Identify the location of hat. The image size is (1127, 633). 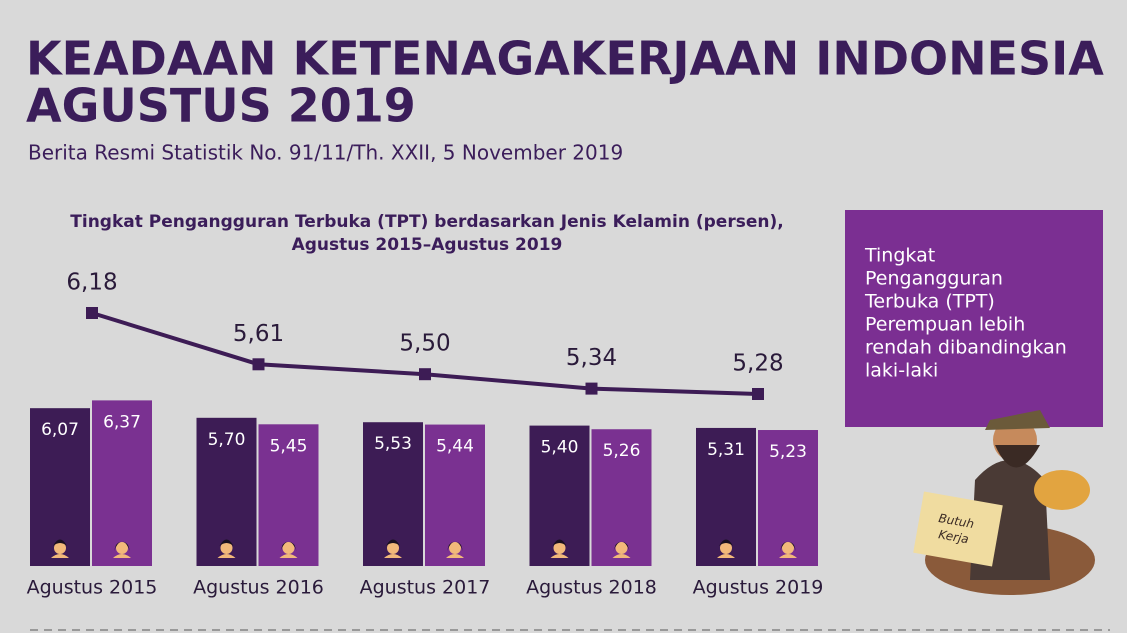
(1017, 420).